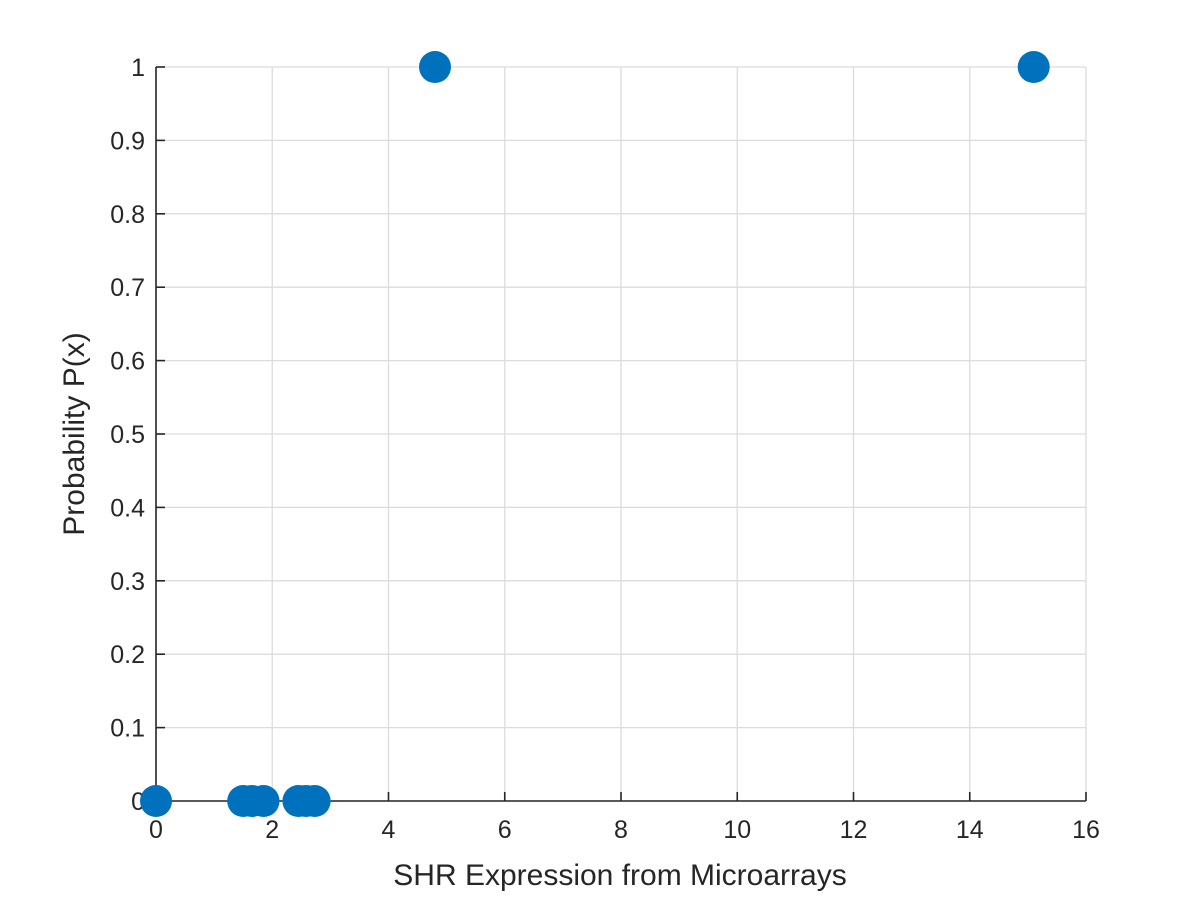 This screenshot has height=905, width=1200. What do you see at coordinates (505, 830) in the screenshot?
I see `x-tick-label: 6` at bounding box center [505, 830].